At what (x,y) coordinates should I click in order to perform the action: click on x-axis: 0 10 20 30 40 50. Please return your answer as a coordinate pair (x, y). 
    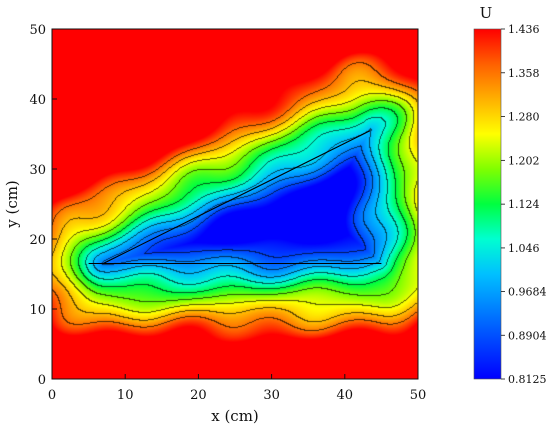
    Looking at the image, I should click on (237, 388).